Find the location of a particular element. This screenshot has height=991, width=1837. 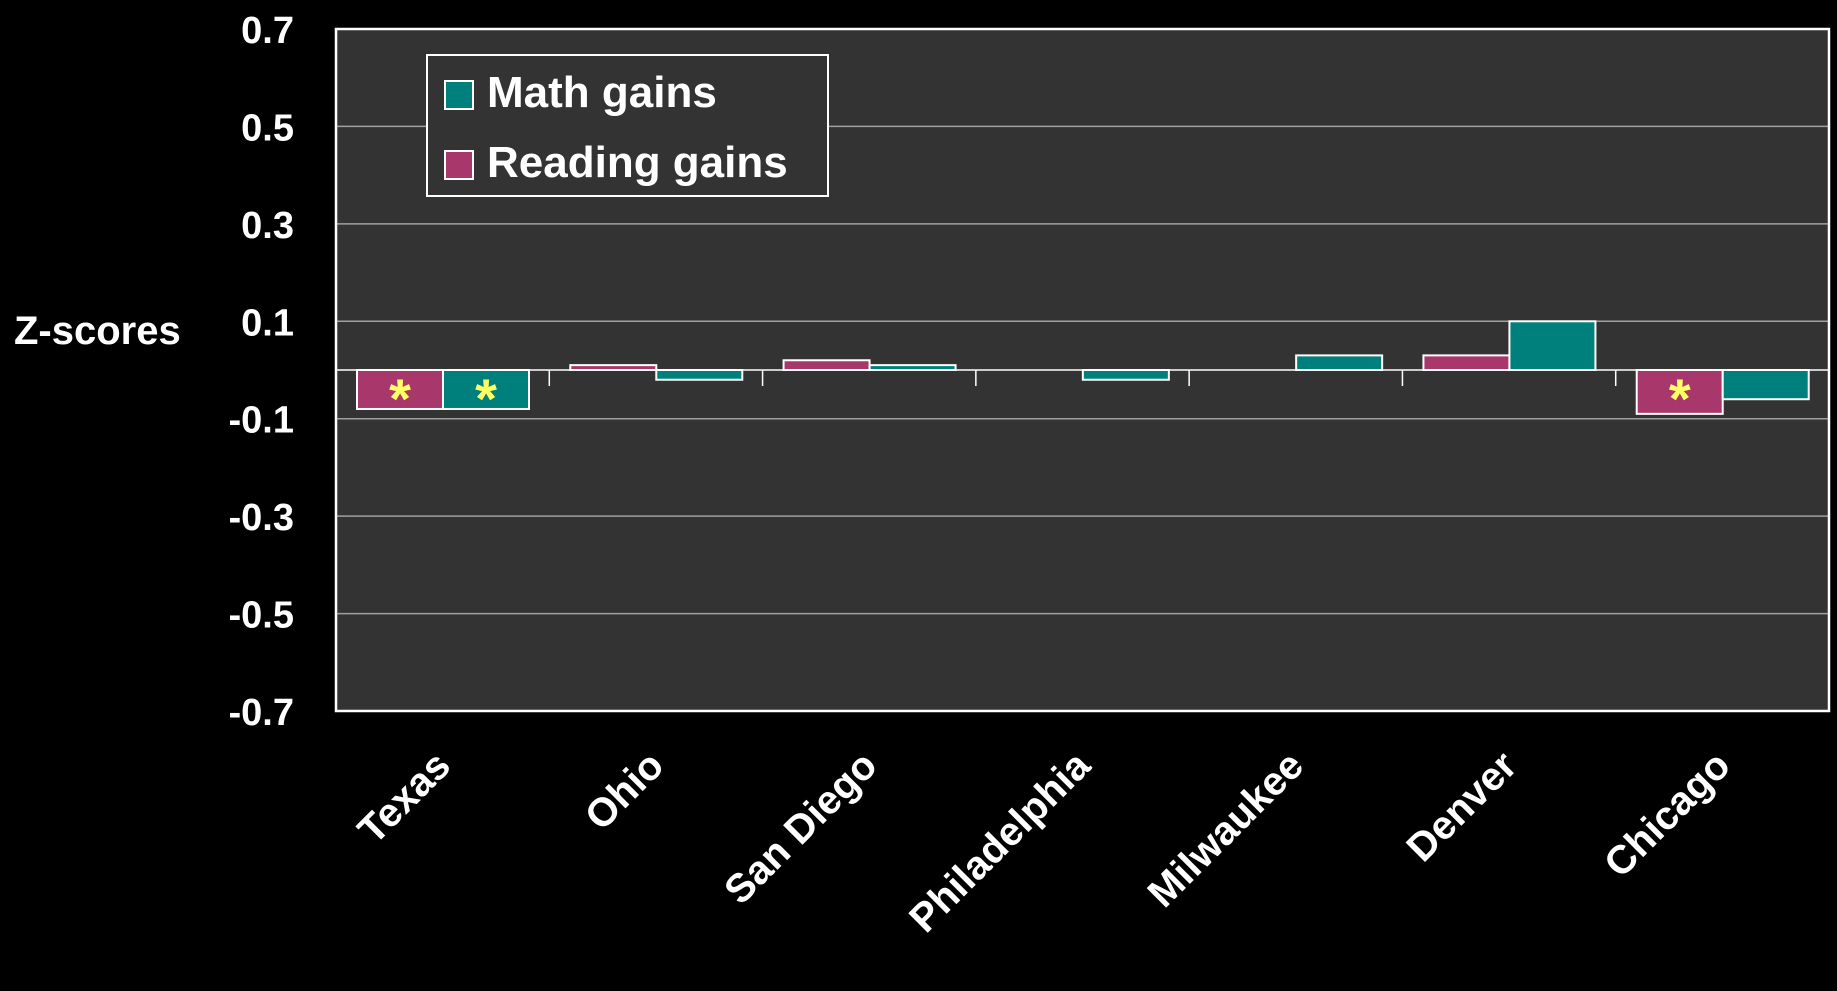

y-tick-label: 0.1 is located at coordinates (267, 323).